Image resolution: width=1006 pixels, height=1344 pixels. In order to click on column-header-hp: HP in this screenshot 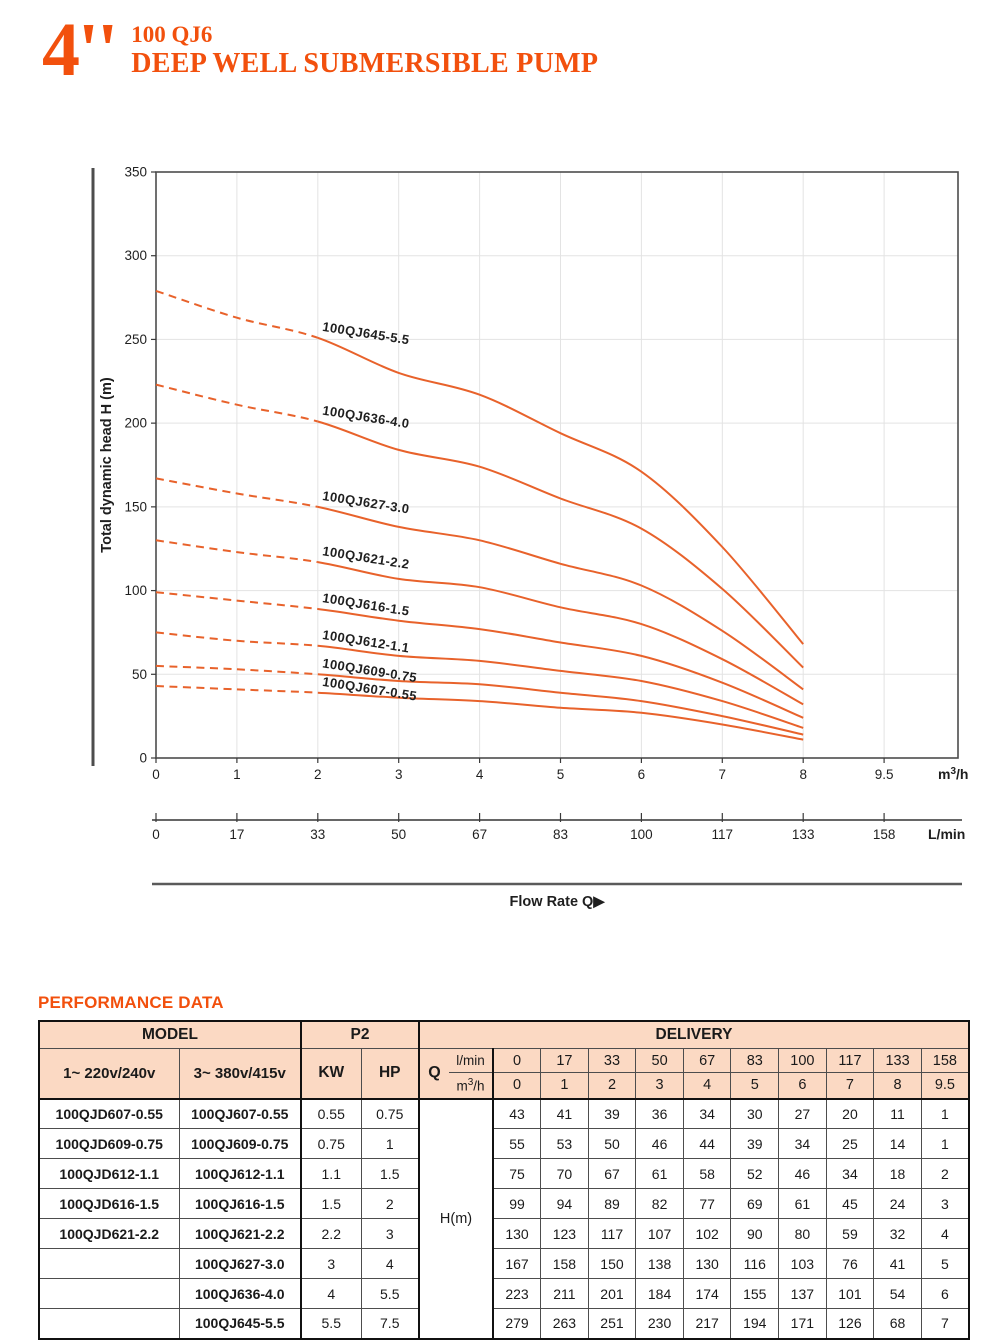, I will do `click(390, 1074)`.